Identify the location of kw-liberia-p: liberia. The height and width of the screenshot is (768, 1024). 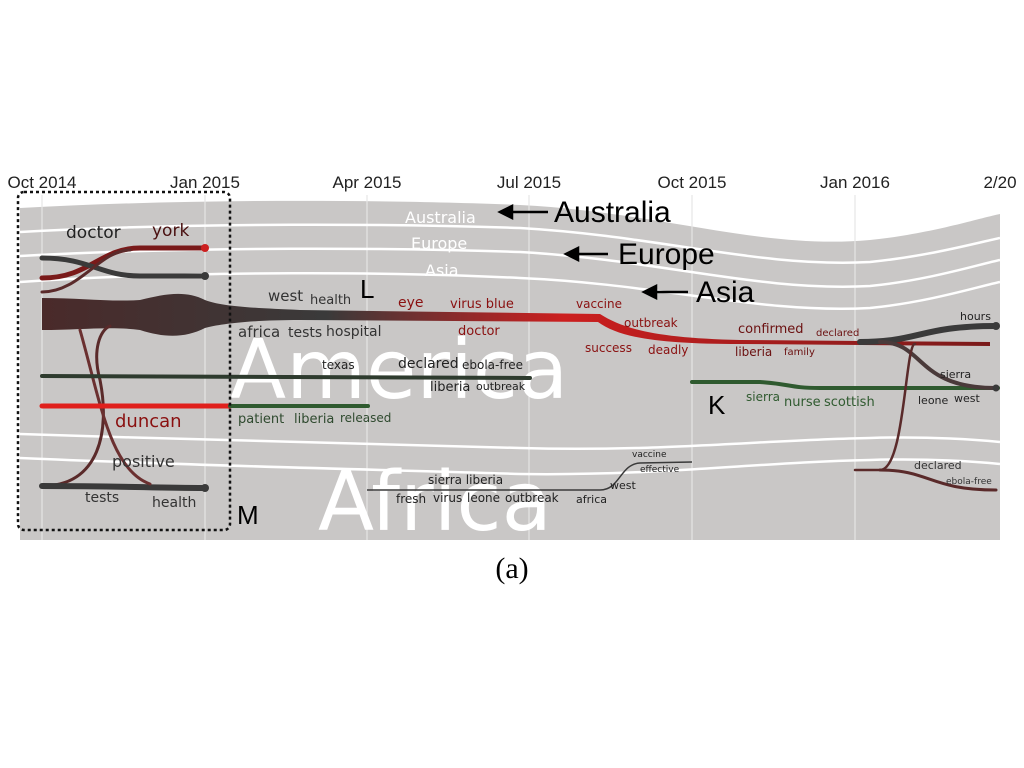
(314, 419).